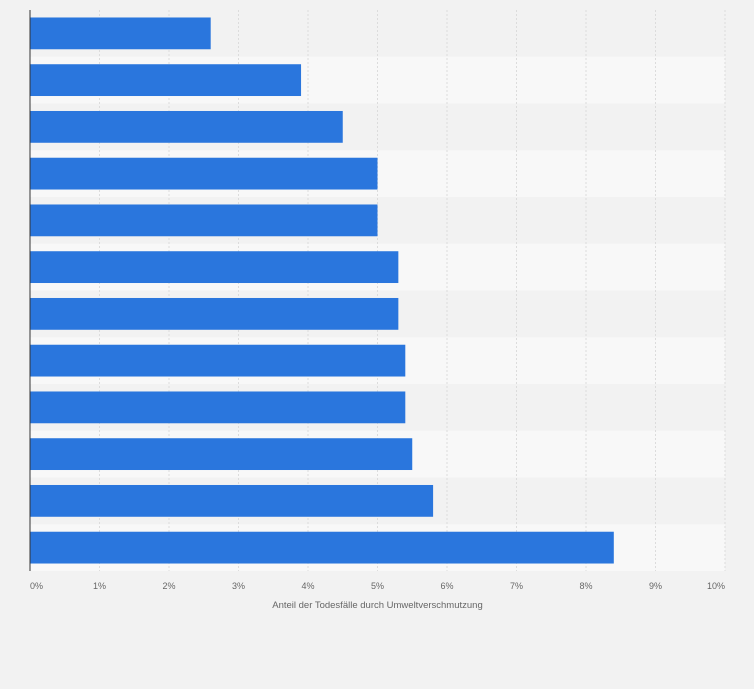  What do you see at coordinates (99, 586) in the screenshot?
I see `x-tick-label: 1%` at bounding box center [99, 586].